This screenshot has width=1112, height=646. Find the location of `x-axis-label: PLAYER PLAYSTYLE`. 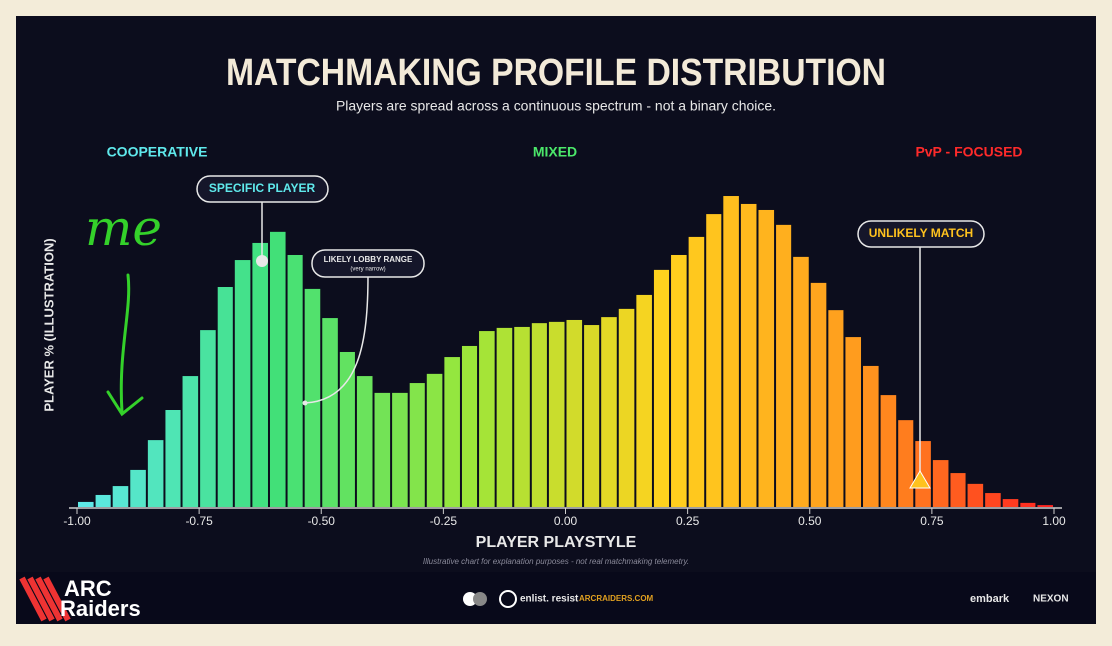

x-axis-label: PLAYER PLAYSTYLE is located at coordinates (556, 542).